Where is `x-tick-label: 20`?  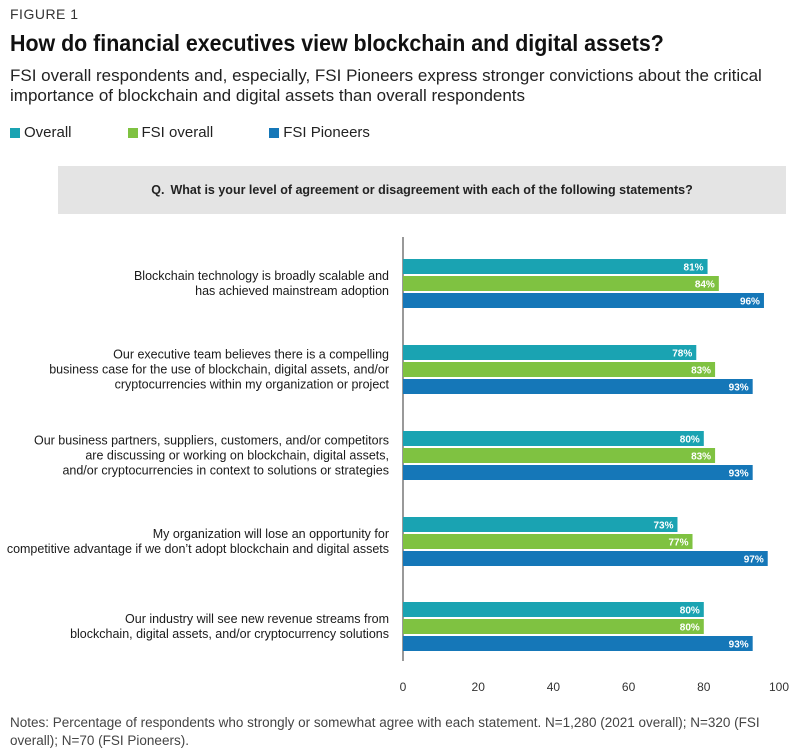 x-tick-label: 20 is located at coordinates (479, 687).